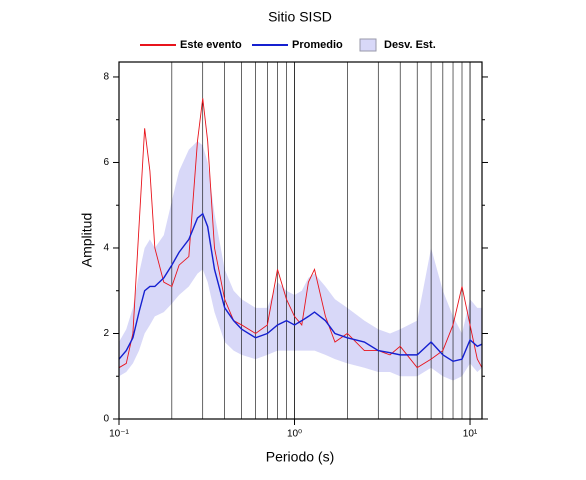 This screenshot has height=480, width=586. I want to click on legend-label: Este evento, so click(211, 45).